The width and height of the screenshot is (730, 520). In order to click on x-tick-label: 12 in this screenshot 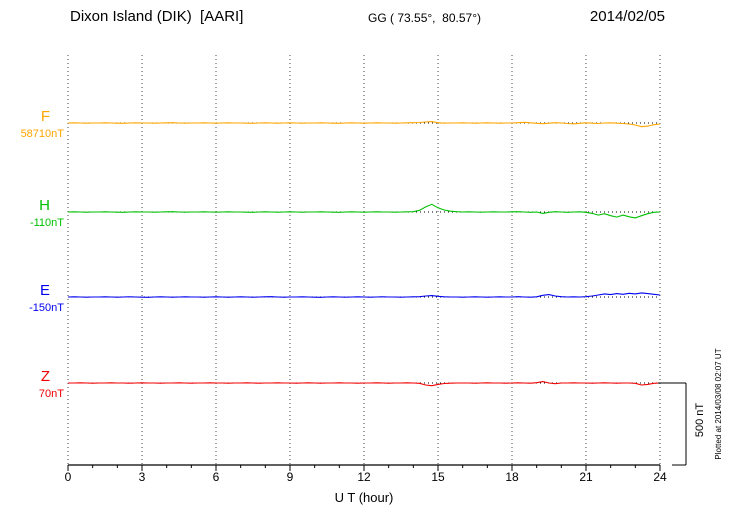, I will do `click(364, 477)`.